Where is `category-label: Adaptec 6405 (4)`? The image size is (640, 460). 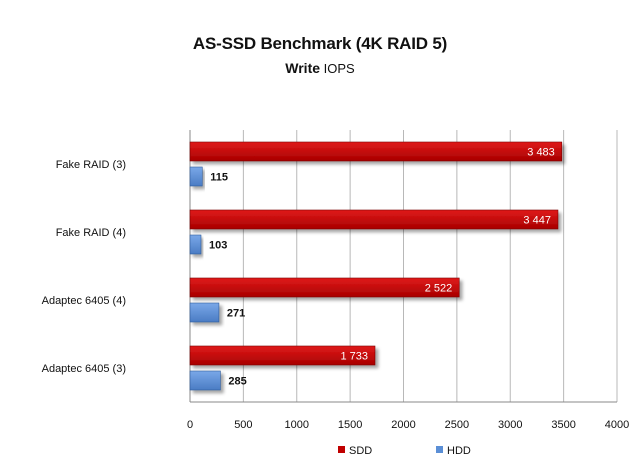
category-label: Adaptec 6405 (4) is located at coordinates (84, 301).